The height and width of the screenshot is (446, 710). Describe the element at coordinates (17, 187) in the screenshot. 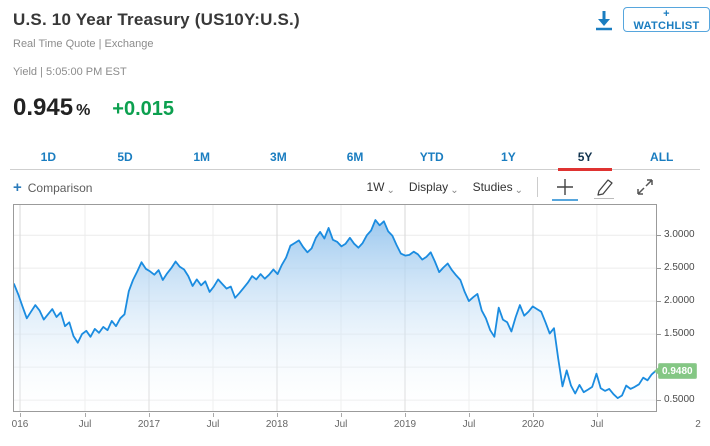

I see `plus-icon: +` at that location.